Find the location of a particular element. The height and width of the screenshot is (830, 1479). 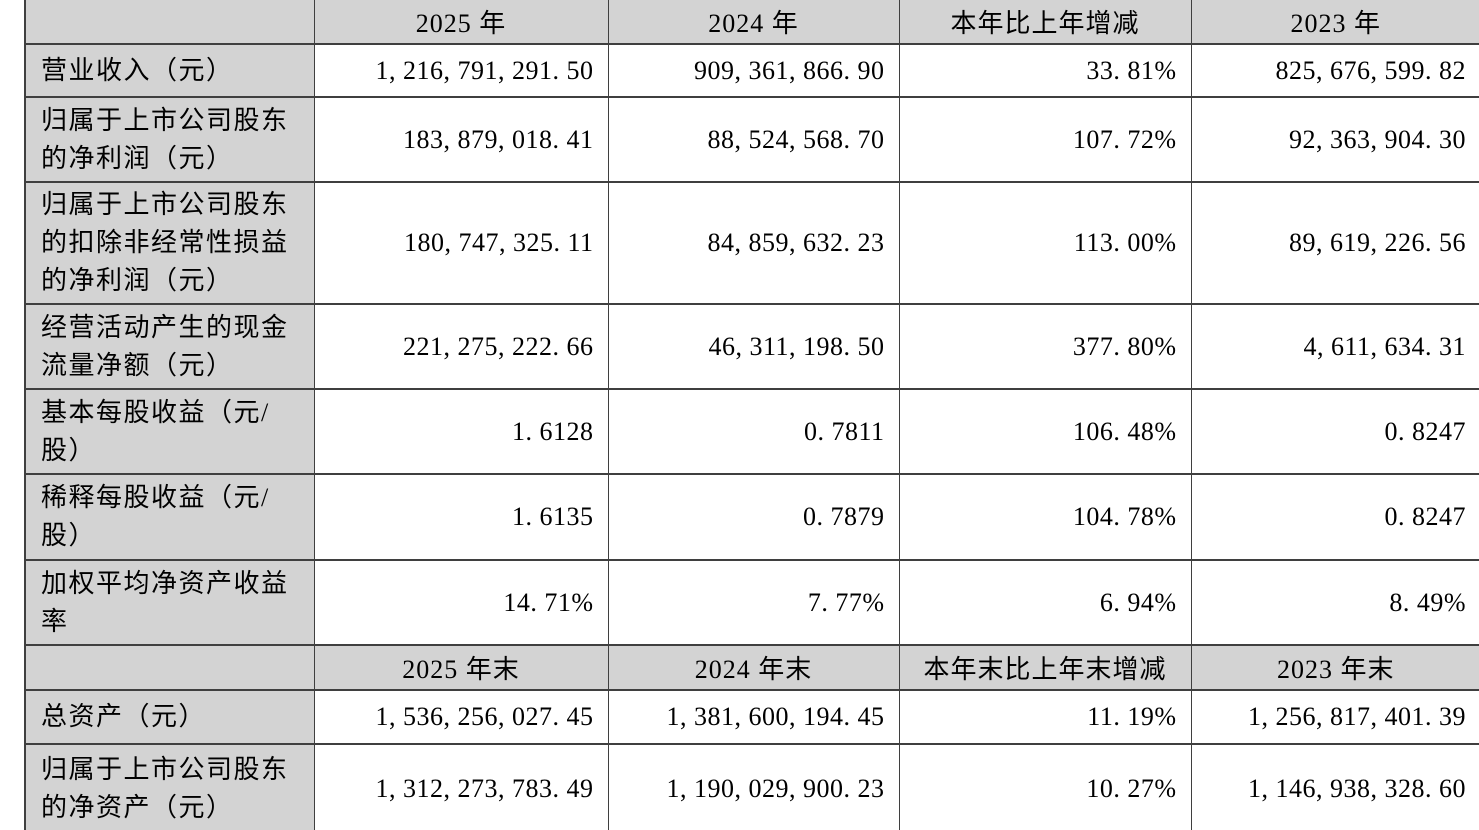

row-label-diluted-eps: 稀释每股收益（元/ 股） is located at coordinates (169, 517).